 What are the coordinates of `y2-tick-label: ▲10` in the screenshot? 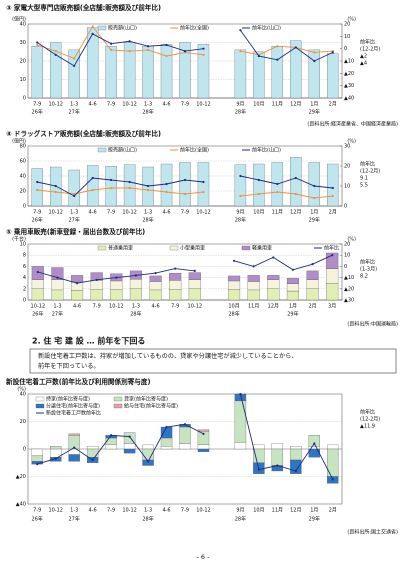 It's located at (349, 62).